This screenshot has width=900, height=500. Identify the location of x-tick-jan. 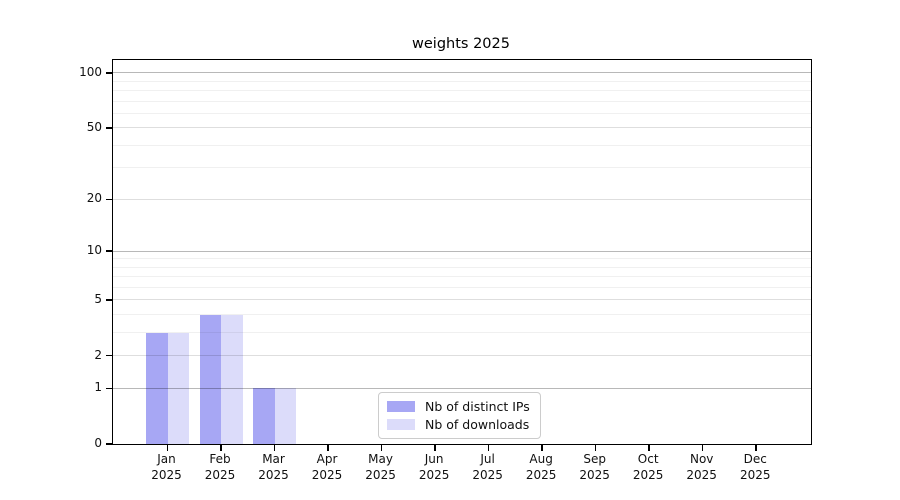
(167, 448).